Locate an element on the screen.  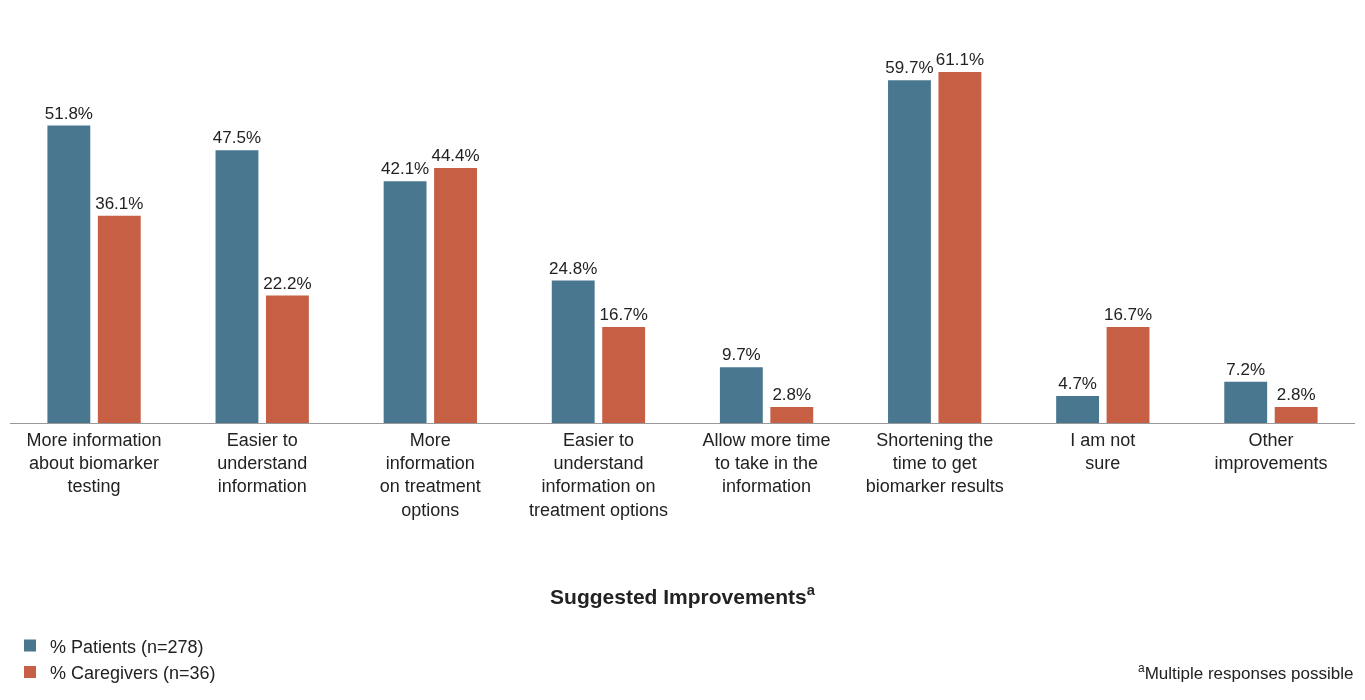
data-label: 47.5% is located at coordinates (237, 138).